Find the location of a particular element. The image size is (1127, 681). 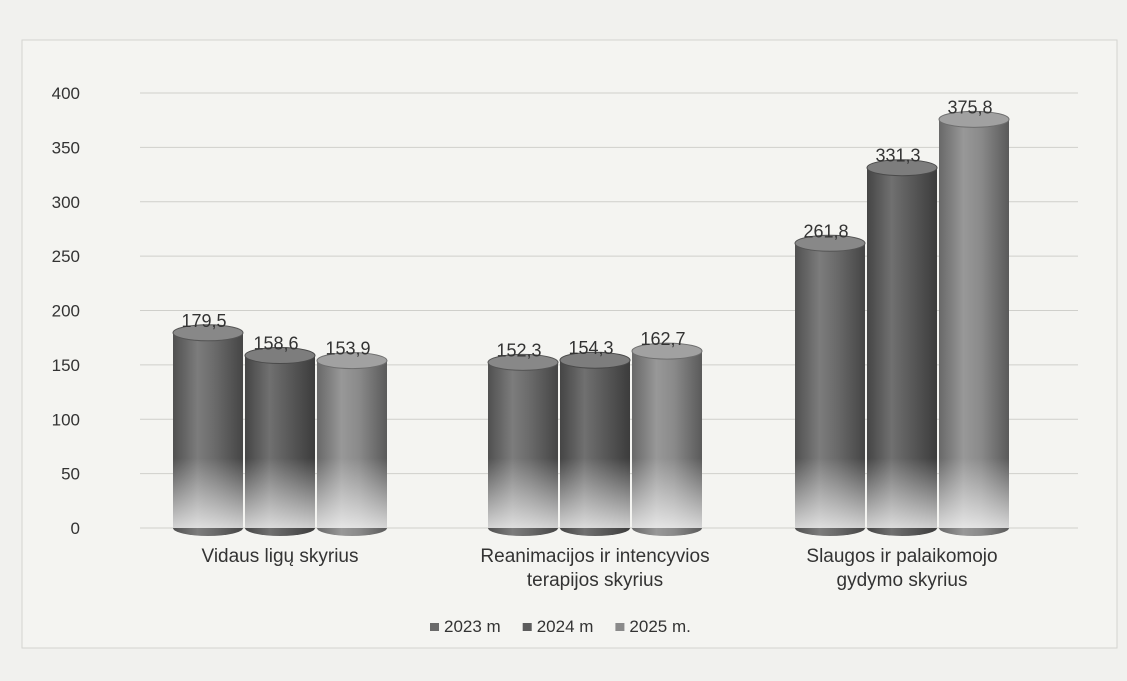

data-label: 152,3 is located at coordinates (518, 350).